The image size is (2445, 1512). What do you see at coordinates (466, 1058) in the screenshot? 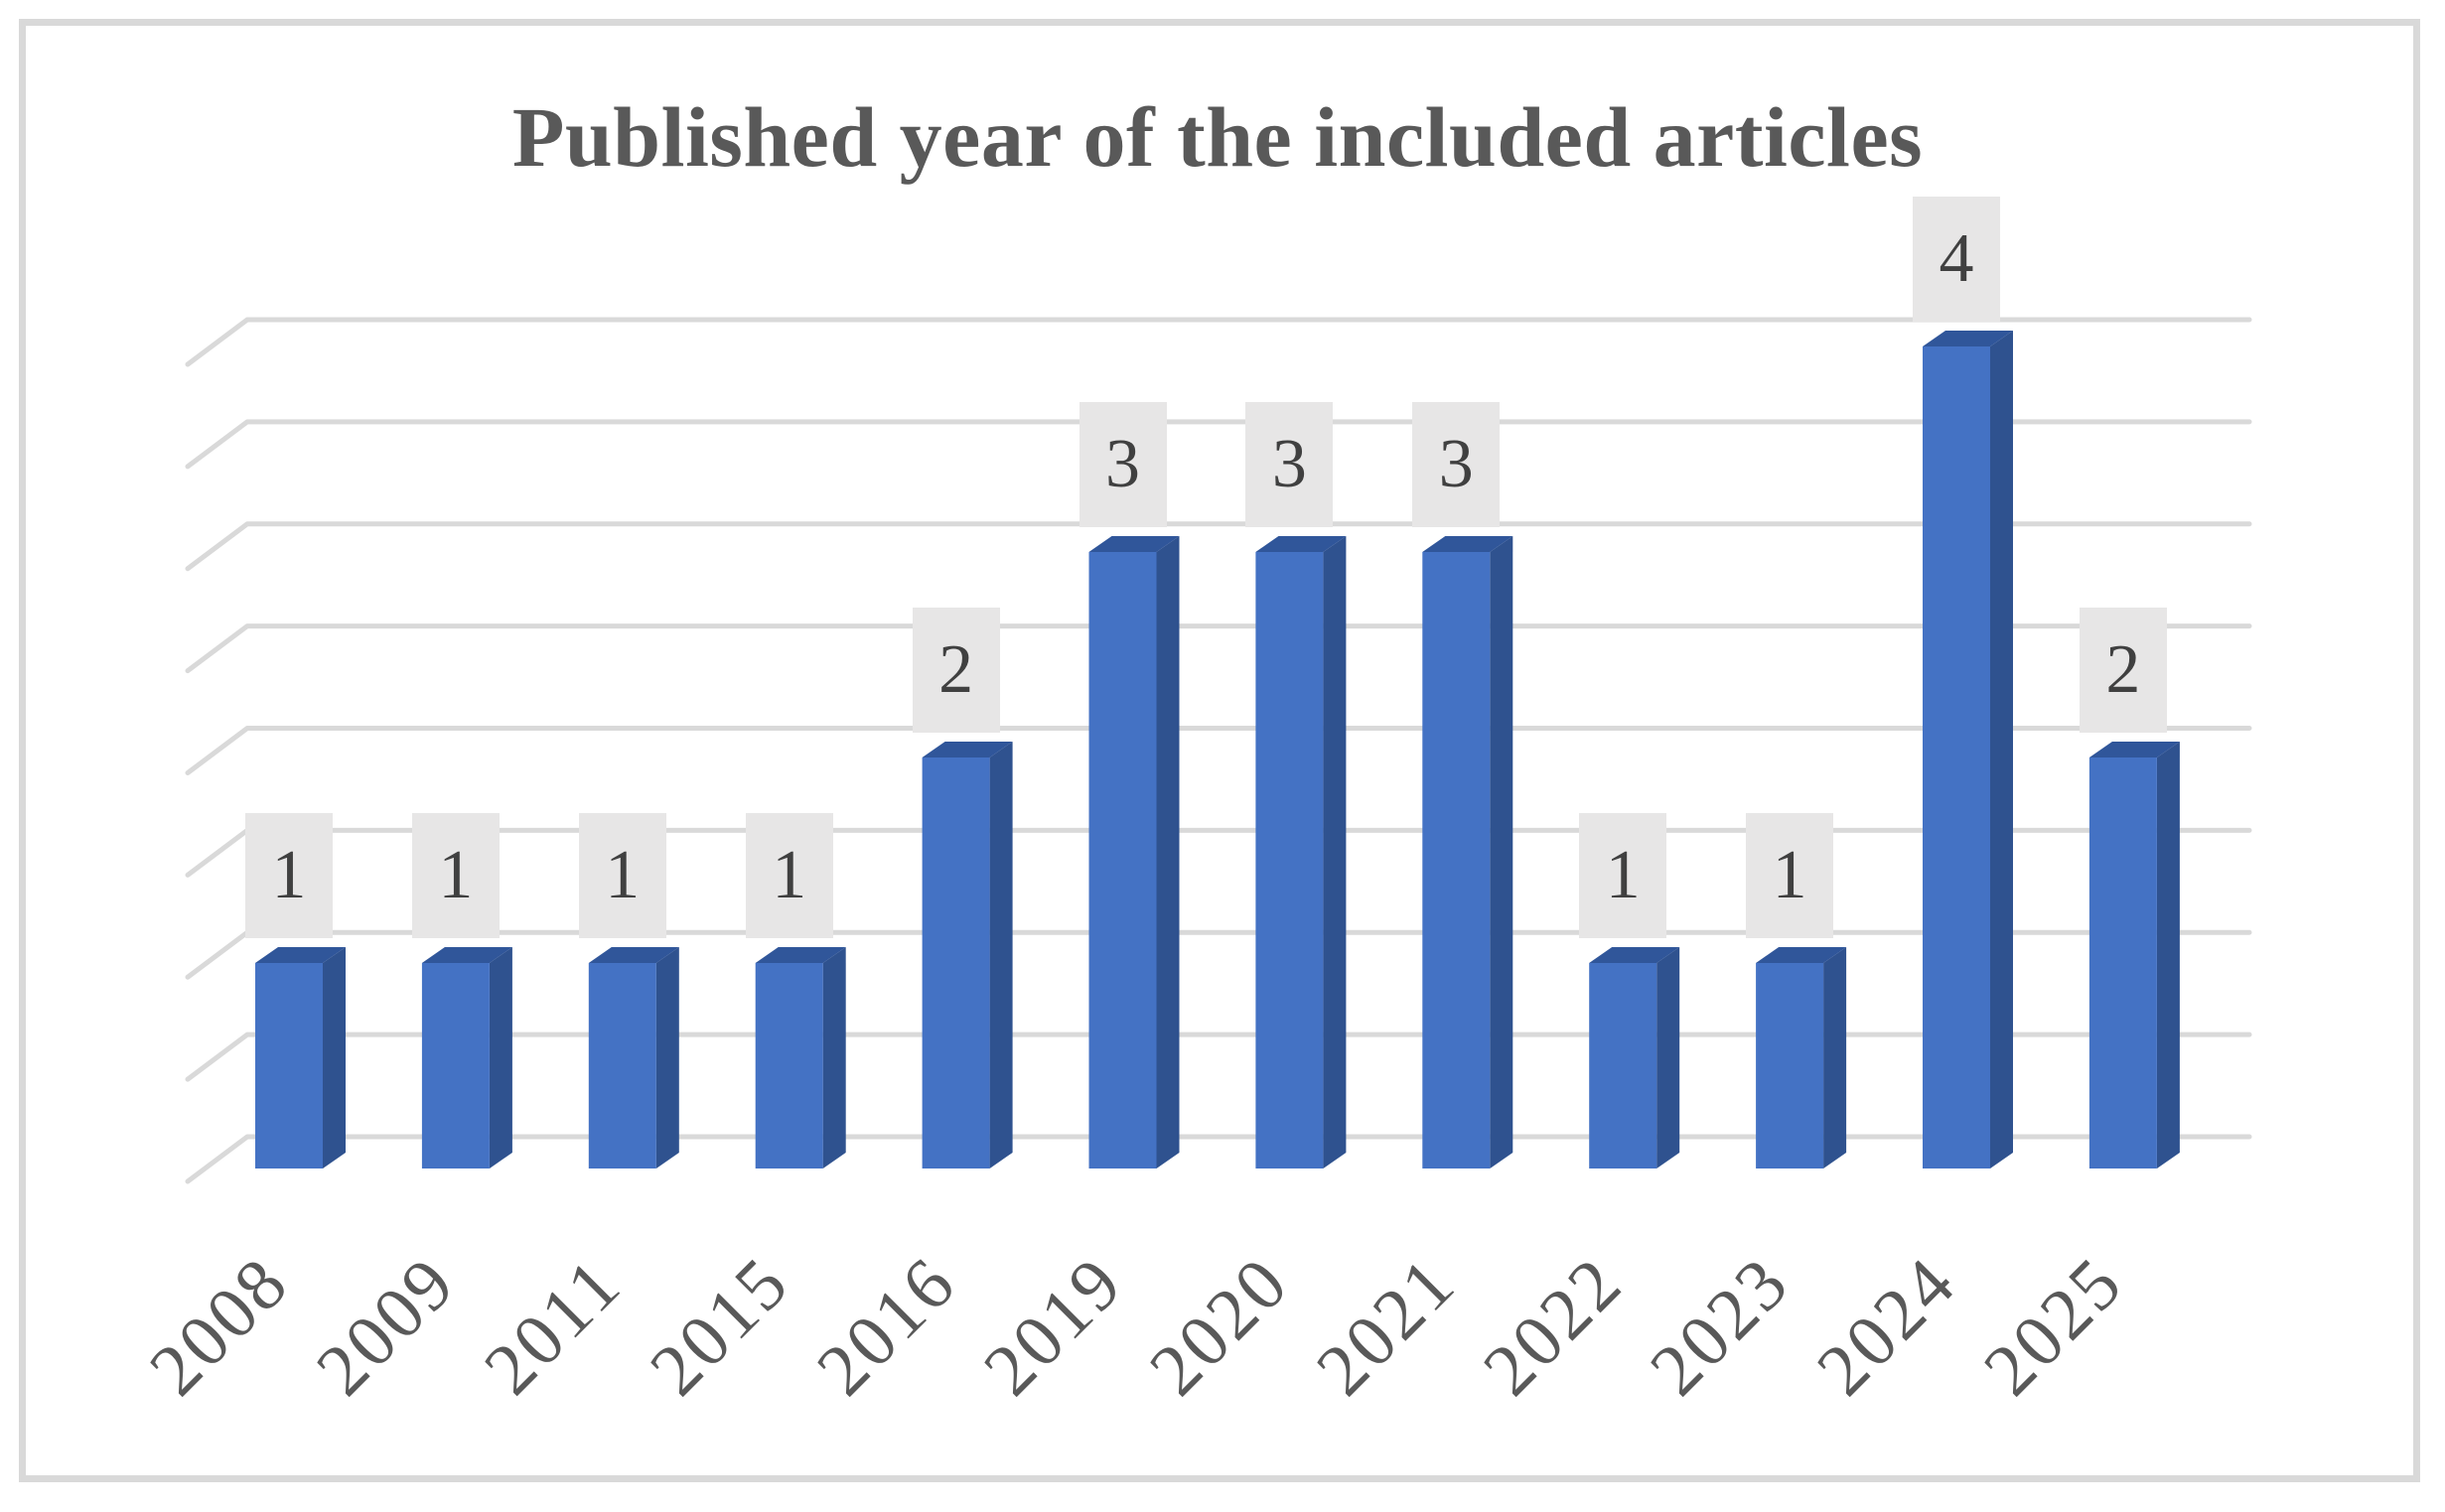
I see `bar-2009` at bounding box center [466, 1058].